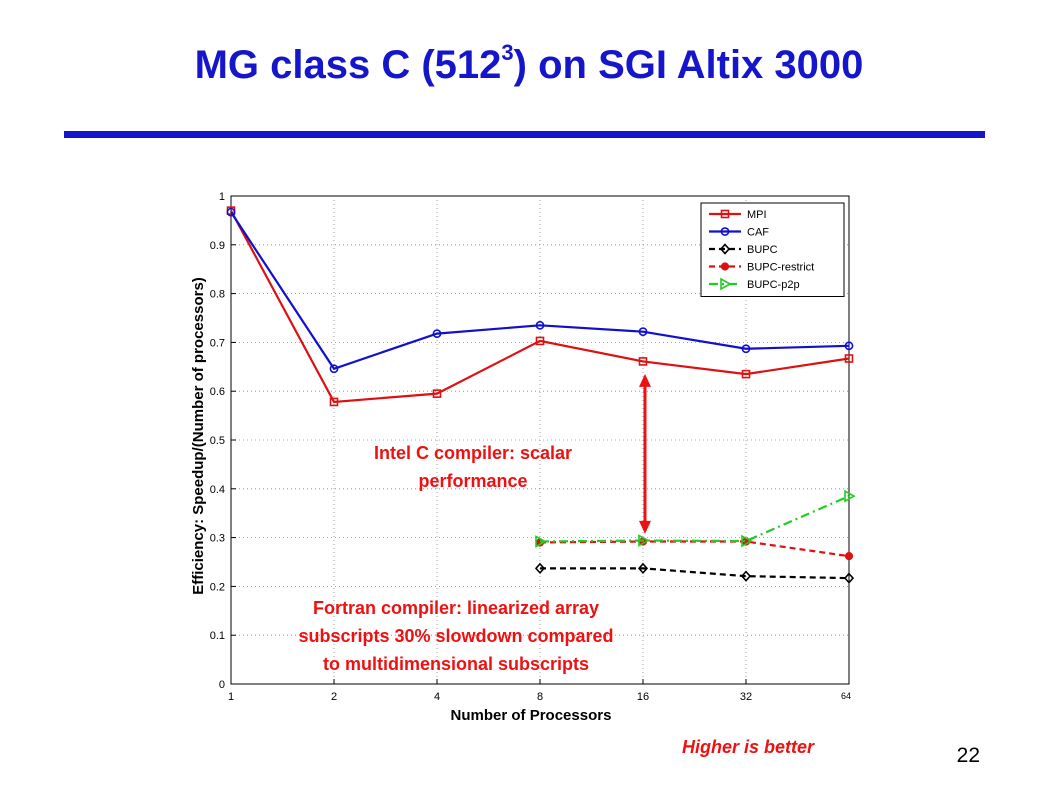  Describe the element at coordinates (217, 587) in the screenshot. I see `y-tick-label: 0.2` at that location.